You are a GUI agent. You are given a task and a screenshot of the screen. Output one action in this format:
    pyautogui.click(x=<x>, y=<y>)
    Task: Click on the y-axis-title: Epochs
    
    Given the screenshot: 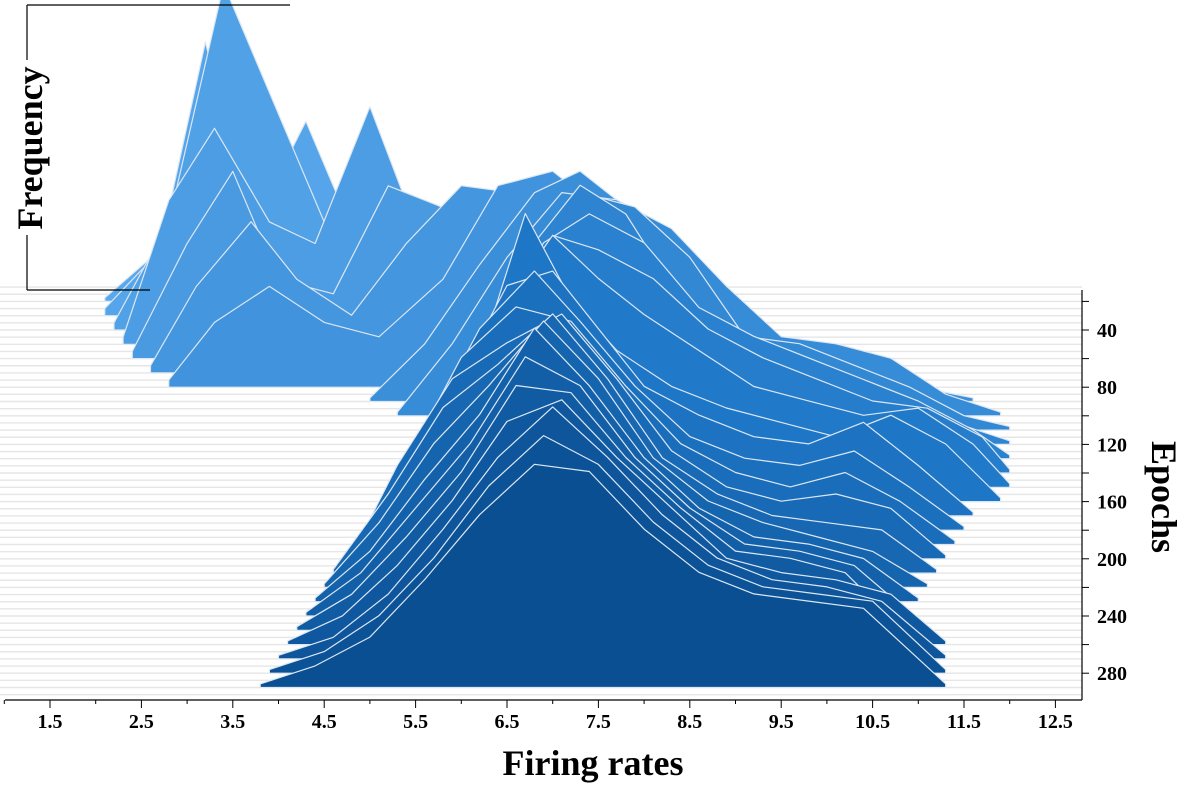 What is the action you would take?
    pyautogui.click(x=1164, y=497)
    